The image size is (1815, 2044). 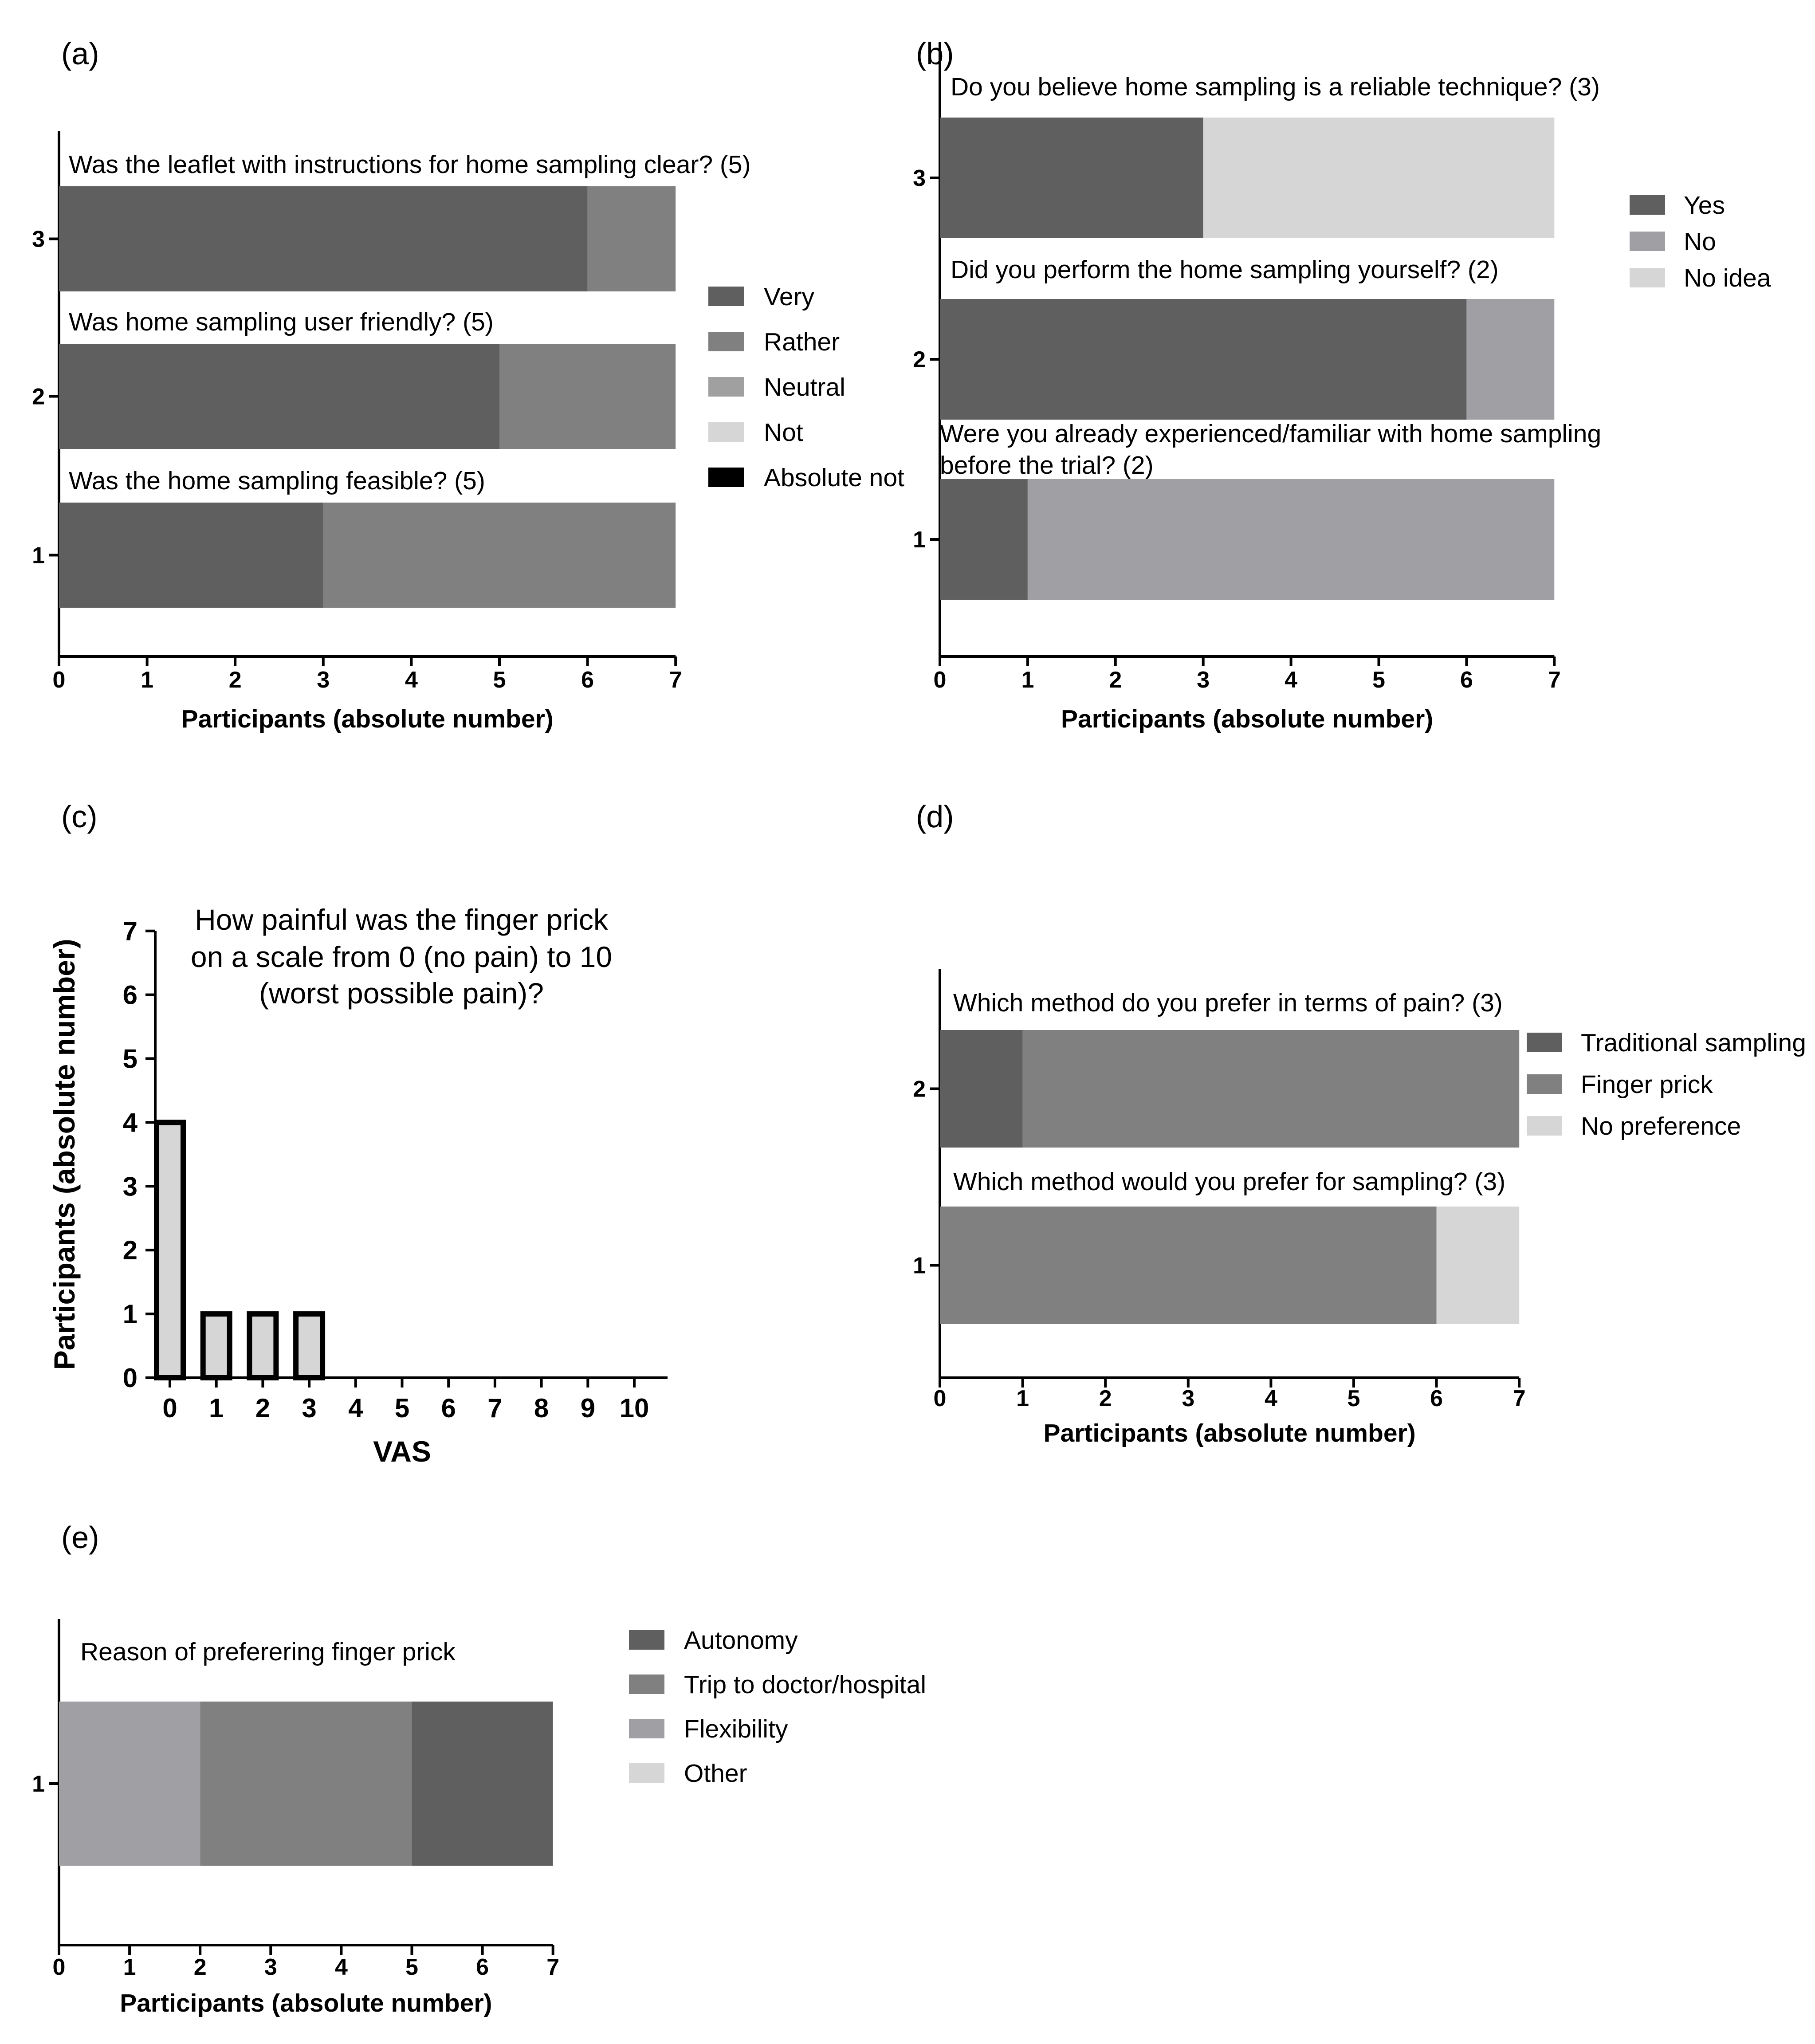 I want to click on legend-label: Flexibility, so click(x=736, y=1729).